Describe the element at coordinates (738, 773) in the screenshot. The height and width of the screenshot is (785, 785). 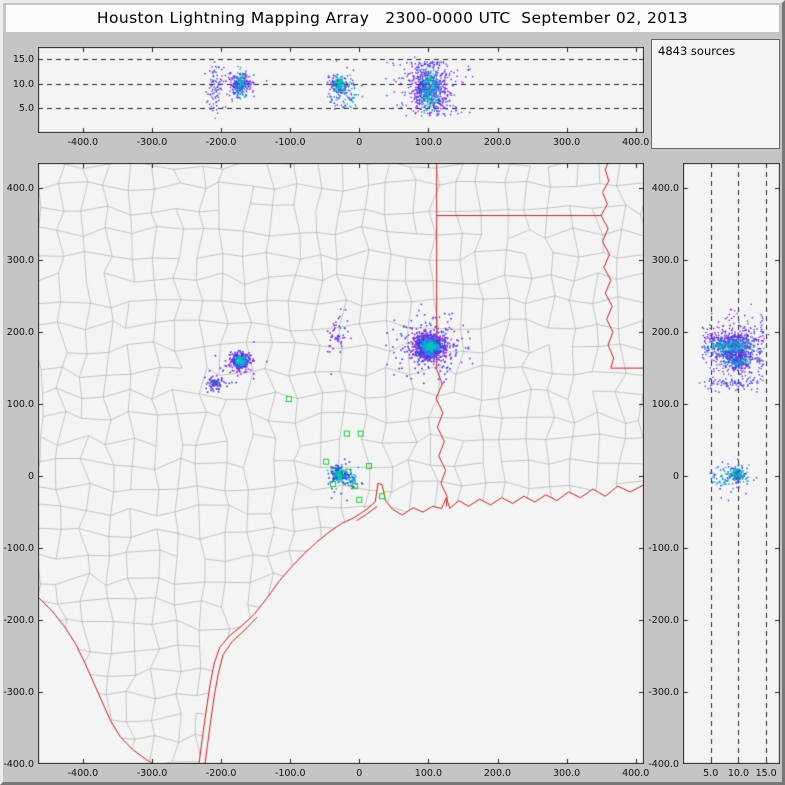
I see `ns-panel-altitude-tick-label: 10.0` at that location.